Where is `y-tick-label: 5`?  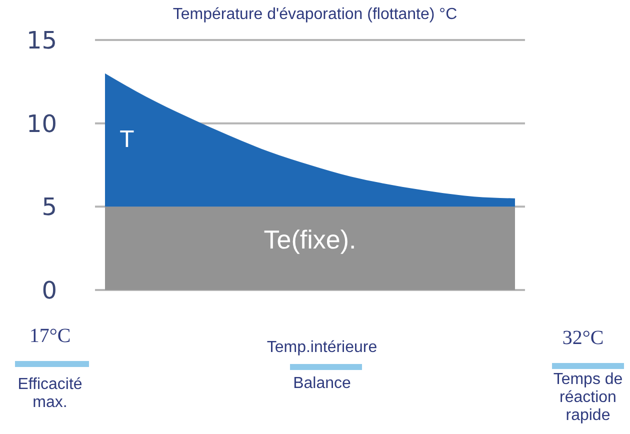
y-tick-label: 5 is located at coordinates (49, 207).